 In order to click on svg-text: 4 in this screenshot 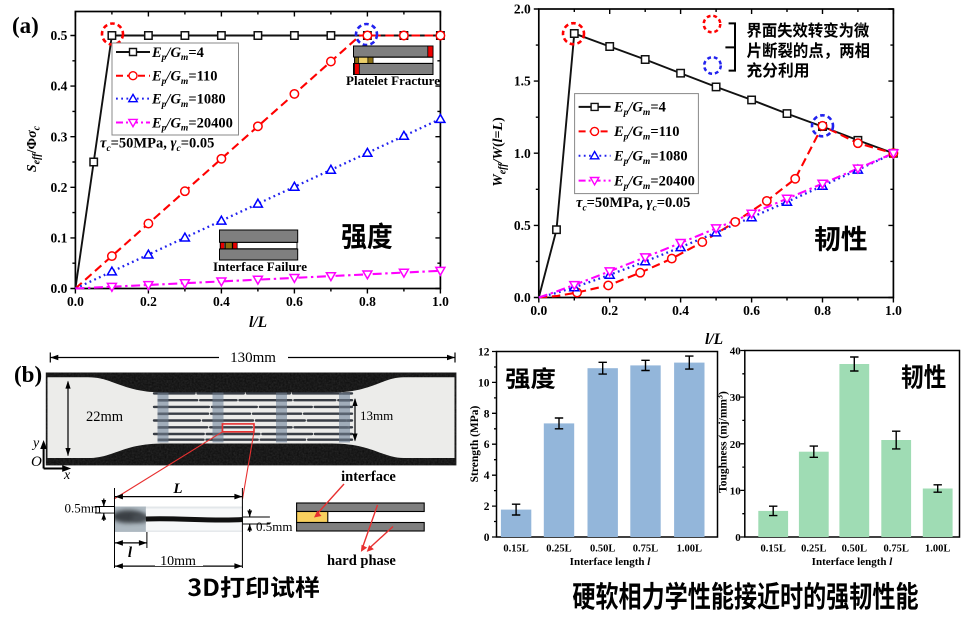, I will do `click(487, 476)`.